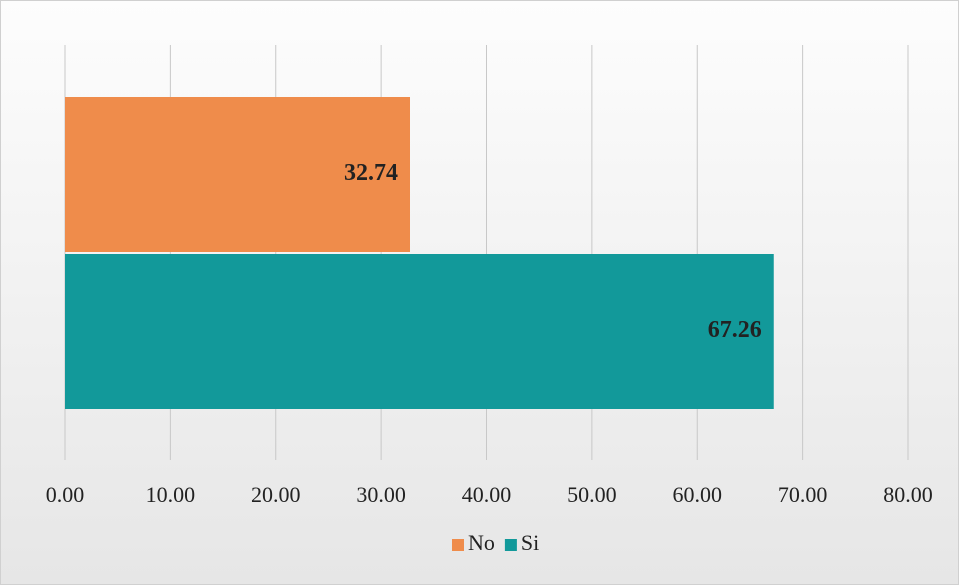 This screenshot has height=585, width=959. Describe the element at coordinates (698, 494) in the screenshot. I see `x-tick-label: 60.00` at that location.